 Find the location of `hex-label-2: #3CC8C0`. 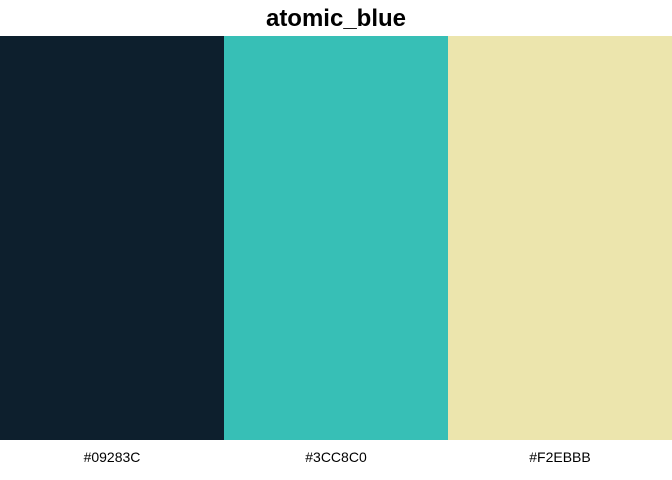

hex-label-2: #3CC8C0 is located at coordinates (336, 457).